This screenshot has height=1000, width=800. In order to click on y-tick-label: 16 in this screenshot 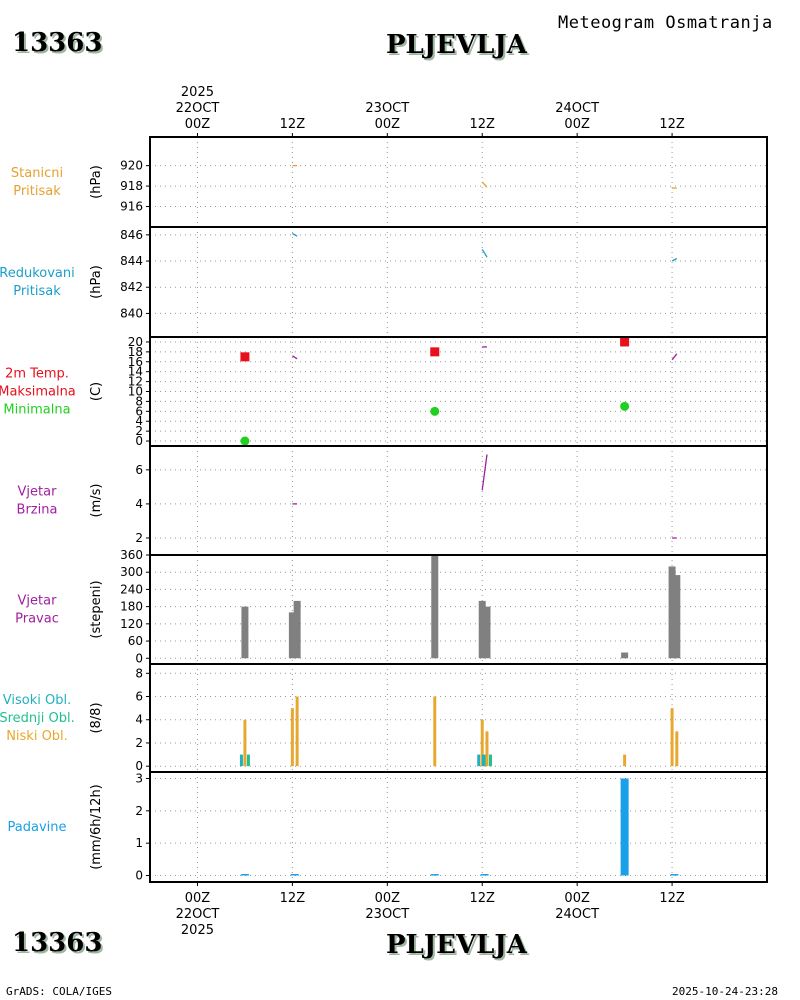, I will do `click(135, 362)`.